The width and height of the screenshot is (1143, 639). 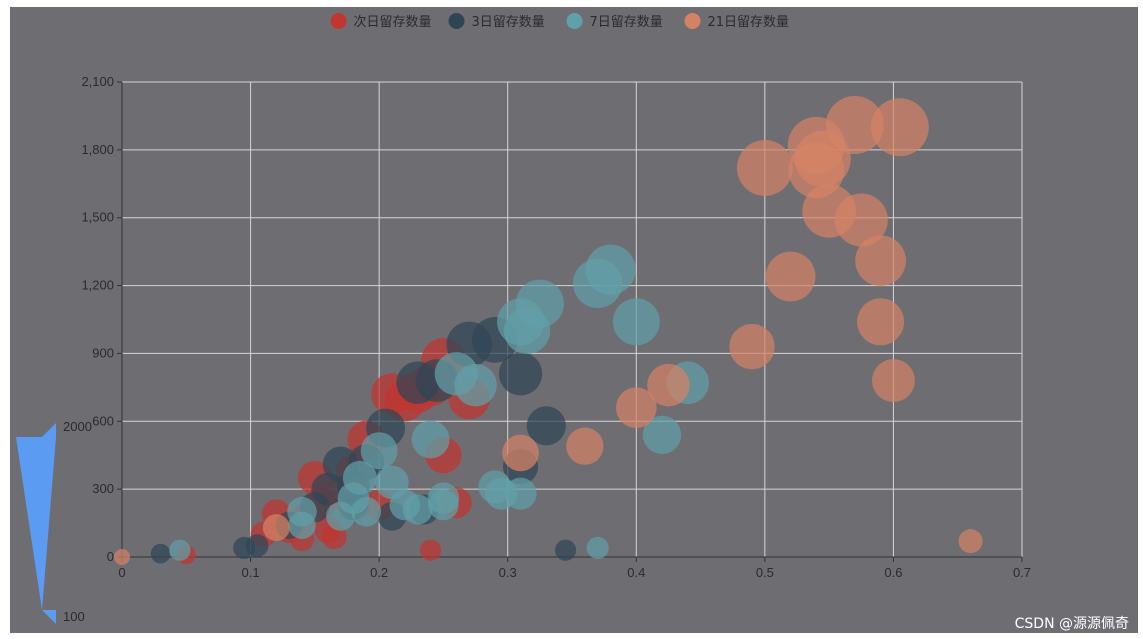 What do you see at coordinates (508, 572) in the screenshot?
I see `x-tick-label: 0.3` at bounding box center [508, 572].